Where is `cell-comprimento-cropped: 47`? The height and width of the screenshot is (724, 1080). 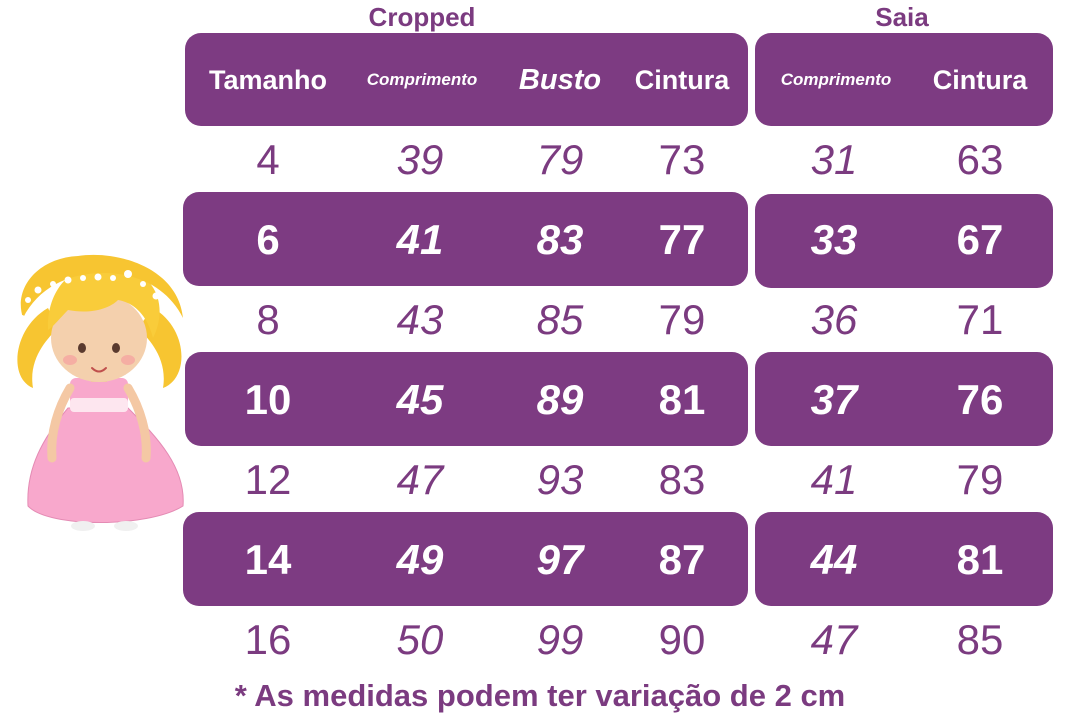 cell-comprimento-cropped: 47 is located at coordinates (420, 479).